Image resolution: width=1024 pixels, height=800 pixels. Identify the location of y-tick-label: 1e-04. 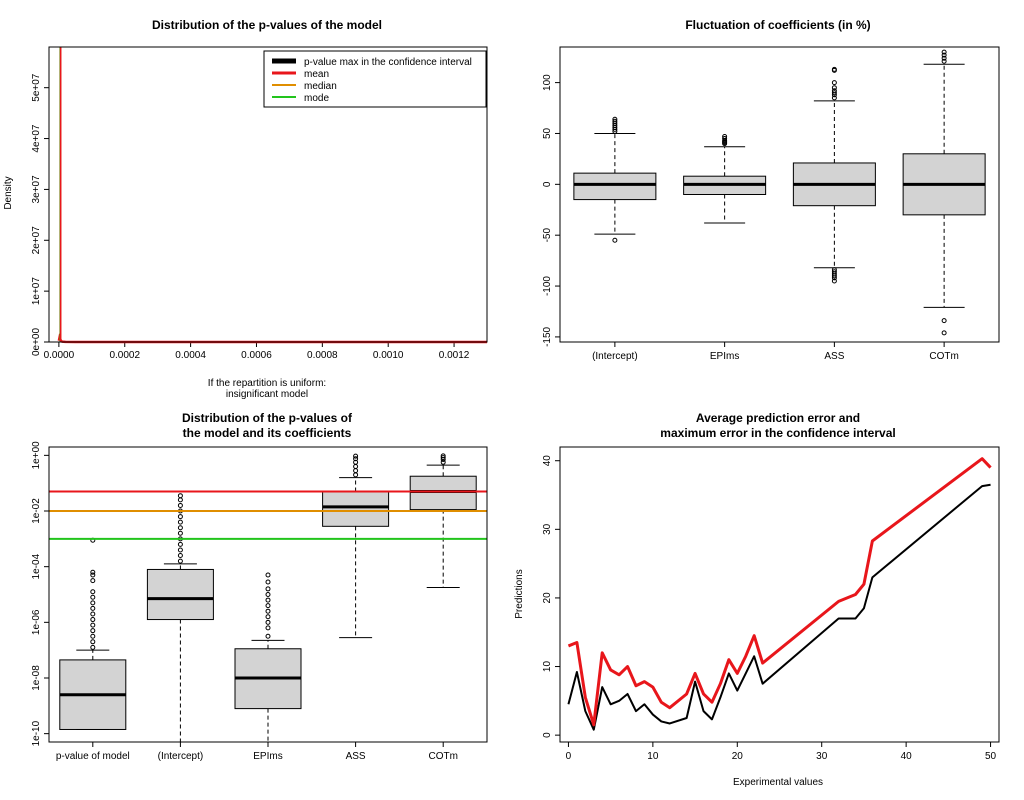
(36, 566).